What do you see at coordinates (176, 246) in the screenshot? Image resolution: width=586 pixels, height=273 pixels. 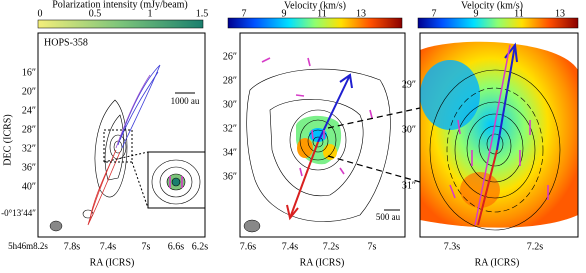 I see `x-tick-label: 6.6s` at bounding box center [176, 246].